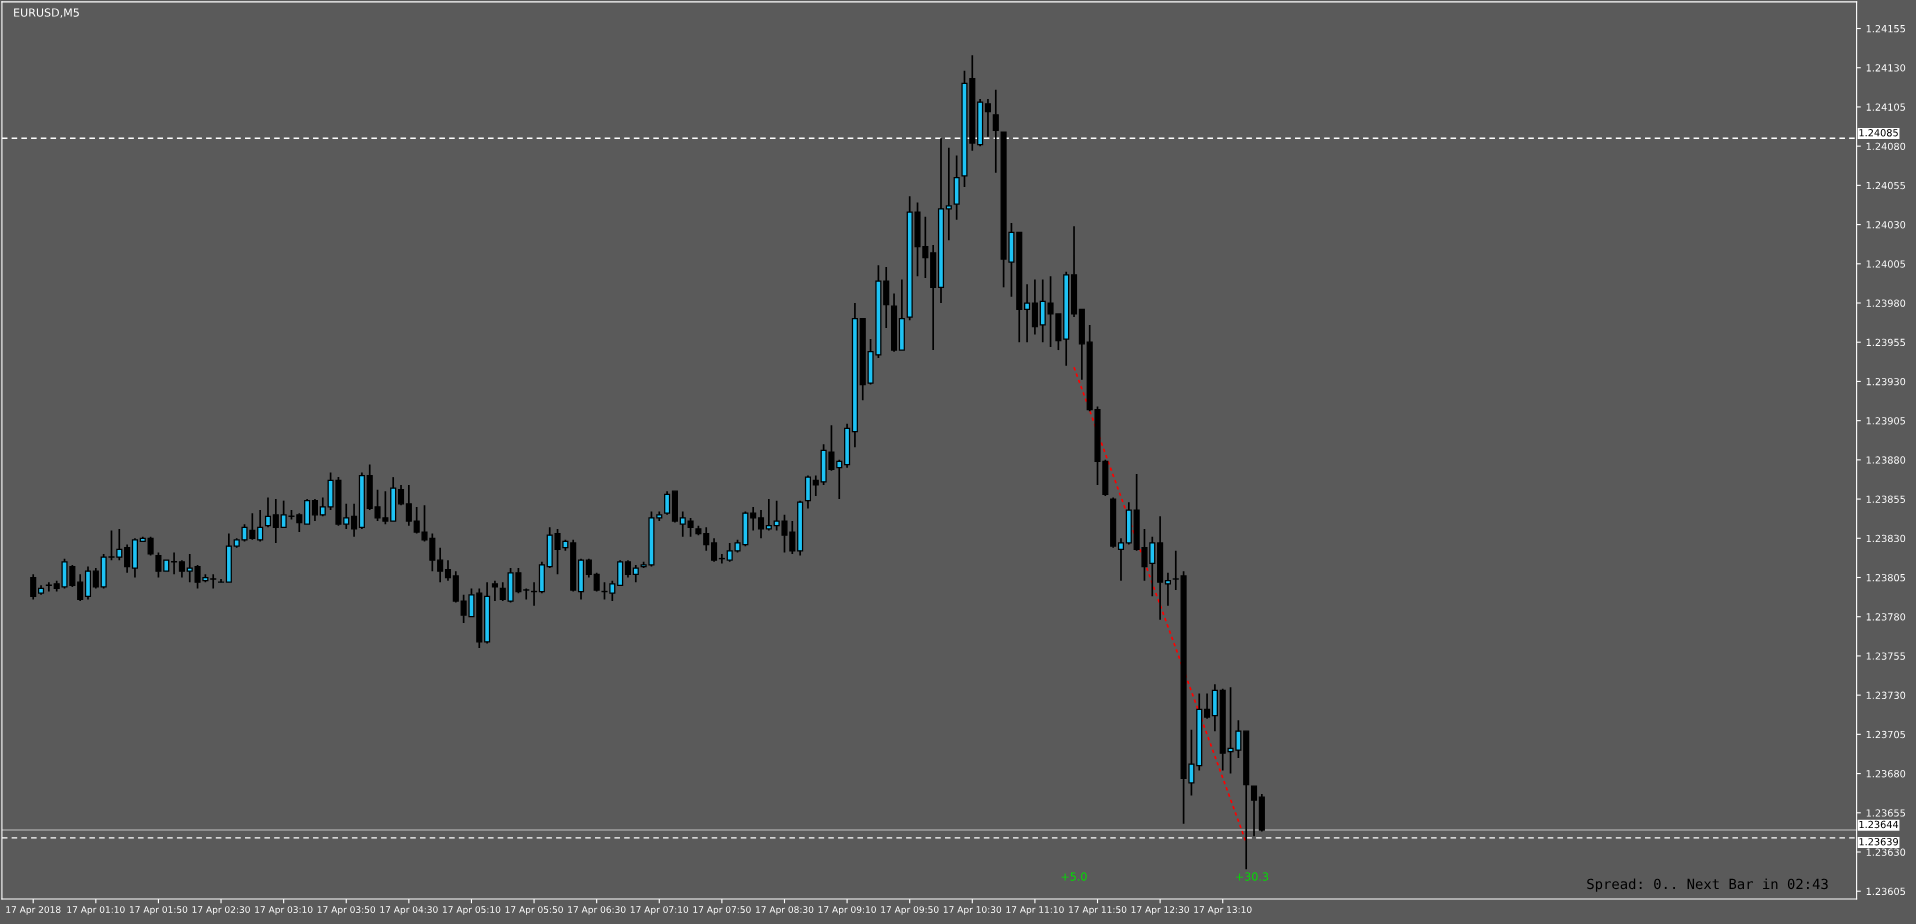  Describe the element at coordinates (1252, 876) in the screenshot. I see `annotation: +30.3` at that location.